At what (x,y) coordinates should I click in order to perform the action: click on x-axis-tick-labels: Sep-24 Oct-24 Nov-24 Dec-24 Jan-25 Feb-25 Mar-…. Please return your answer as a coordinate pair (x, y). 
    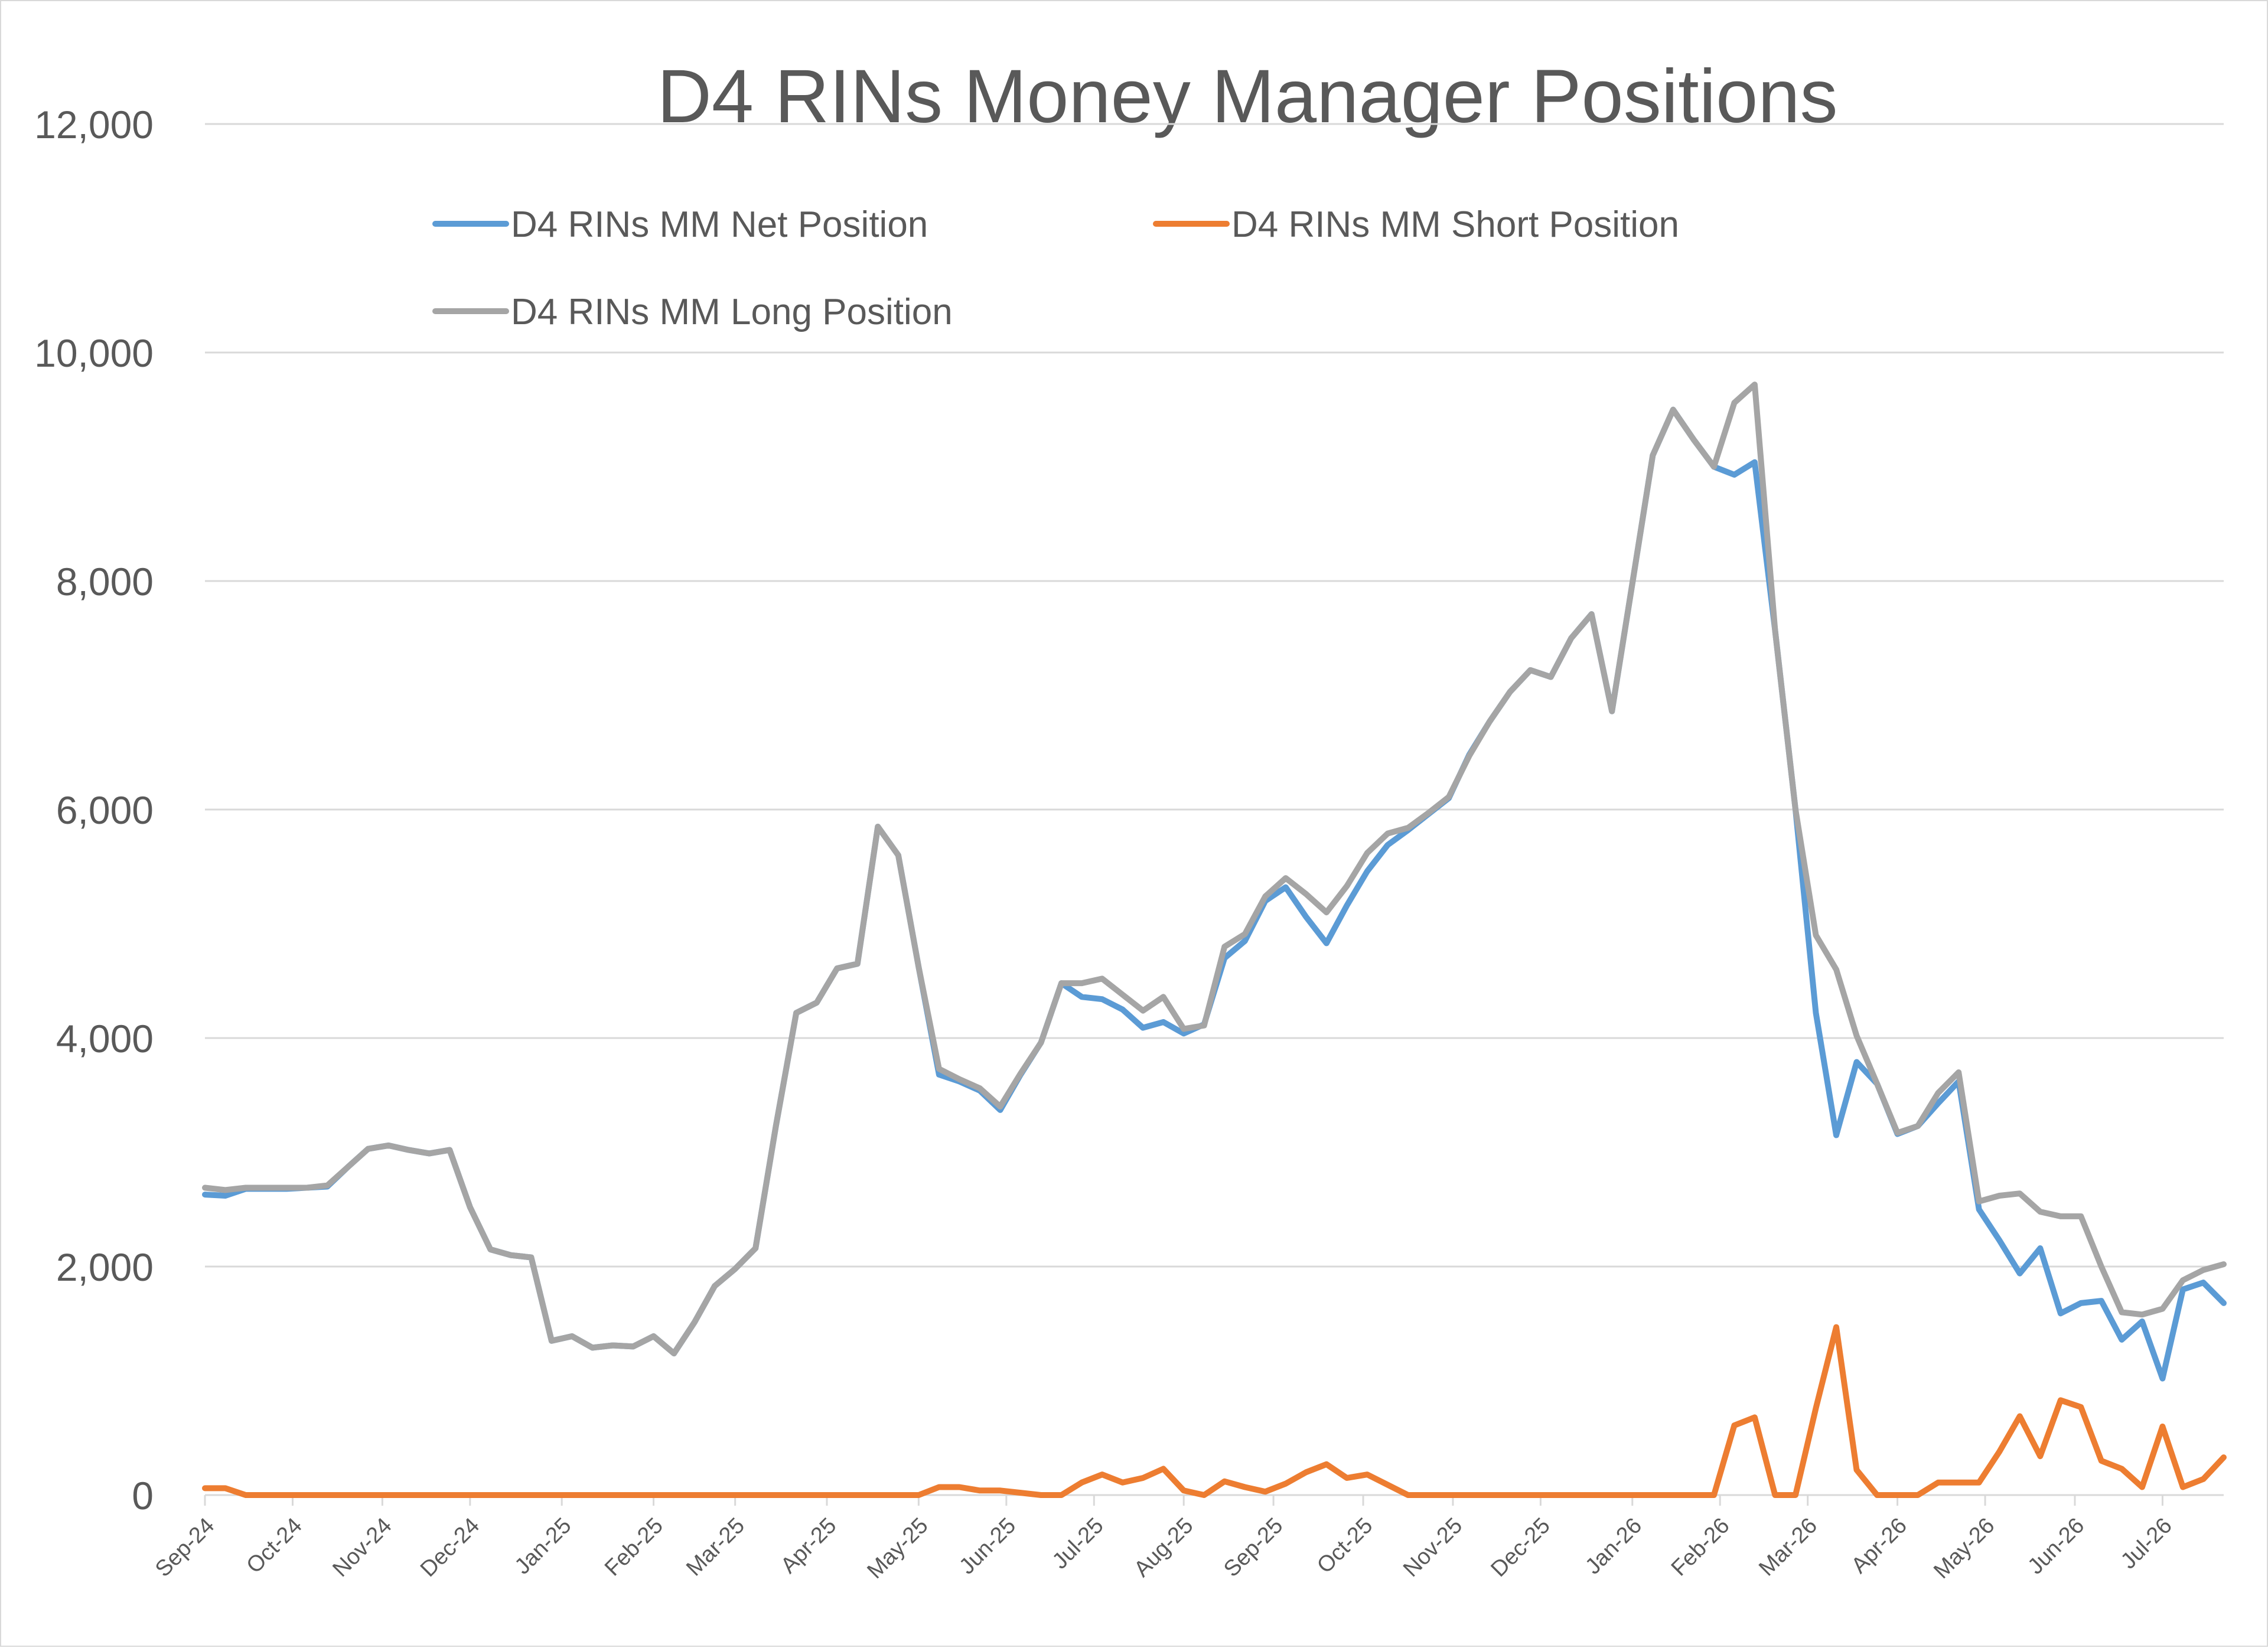
    Looking at the image, I should click on (1164, 1548).